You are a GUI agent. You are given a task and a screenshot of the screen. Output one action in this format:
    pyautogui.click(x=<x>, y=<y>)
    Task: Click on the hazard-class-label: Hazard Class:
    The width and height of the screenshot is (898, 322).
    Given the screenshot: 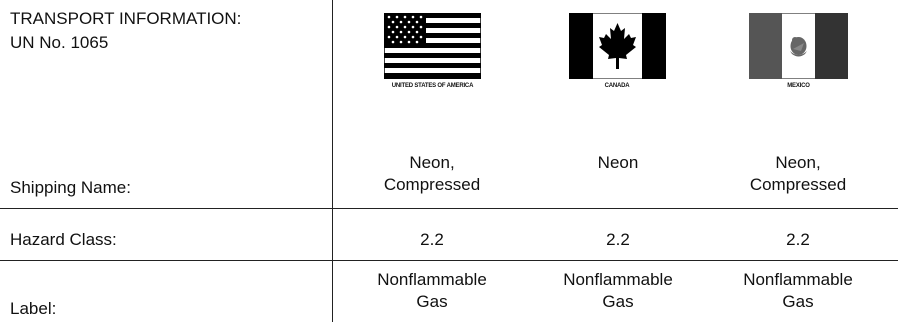 What is the action you would take?
    pyautogui.click(x=63, y=239)
    